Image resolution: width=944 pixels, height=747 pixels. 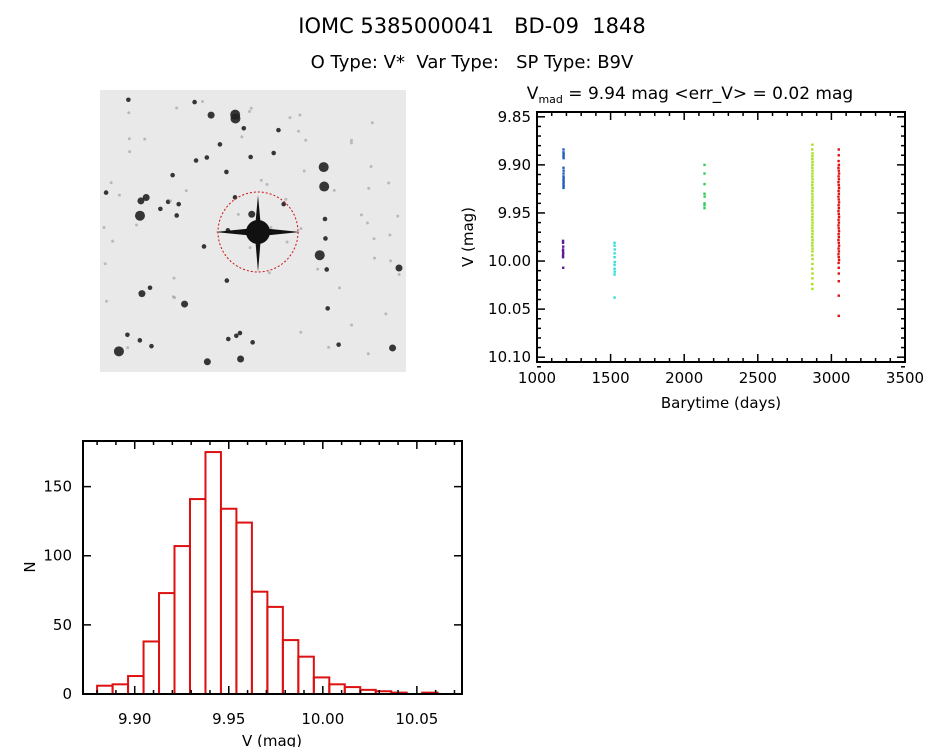 I want to click on x-axis-label: V (mag), so click(x=272, y=739).